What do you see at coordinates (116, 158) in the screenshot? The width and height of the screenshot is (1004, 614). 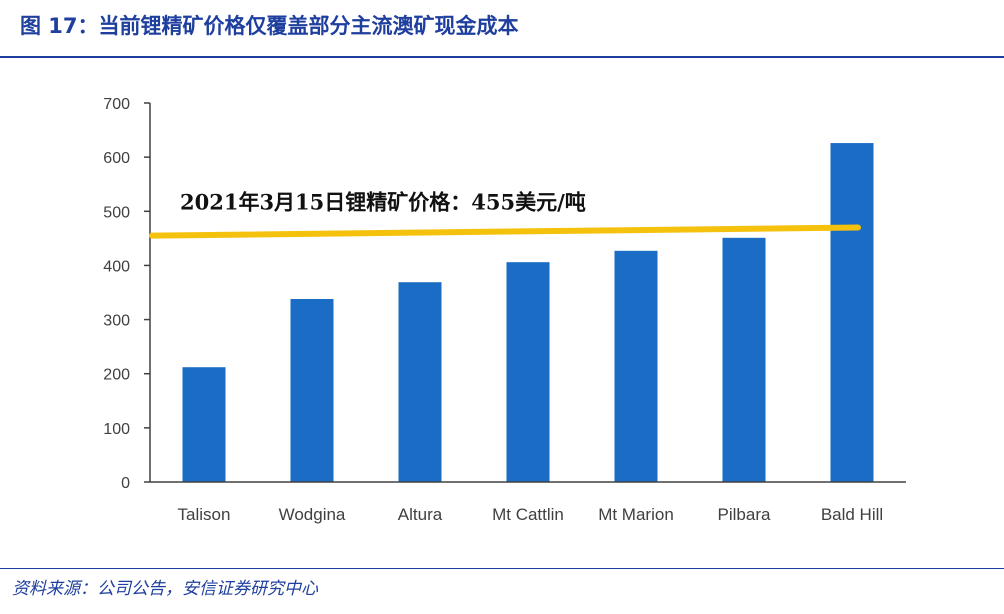 I see `y-tick-label: 600` at bounding box center [116, 158].